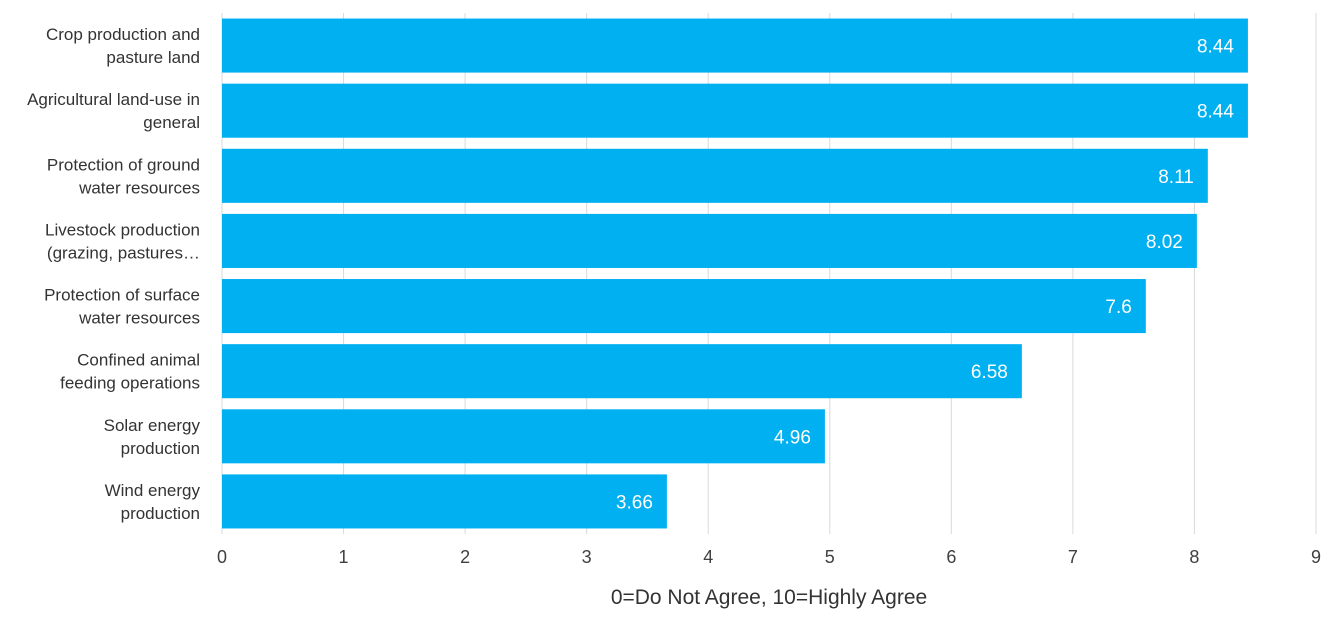 The width and height of the screenshot is (1331, 617). Describe the element at coordinates (1194, 557) in the screenshot. I see `x-tick-label: 8` at that location.